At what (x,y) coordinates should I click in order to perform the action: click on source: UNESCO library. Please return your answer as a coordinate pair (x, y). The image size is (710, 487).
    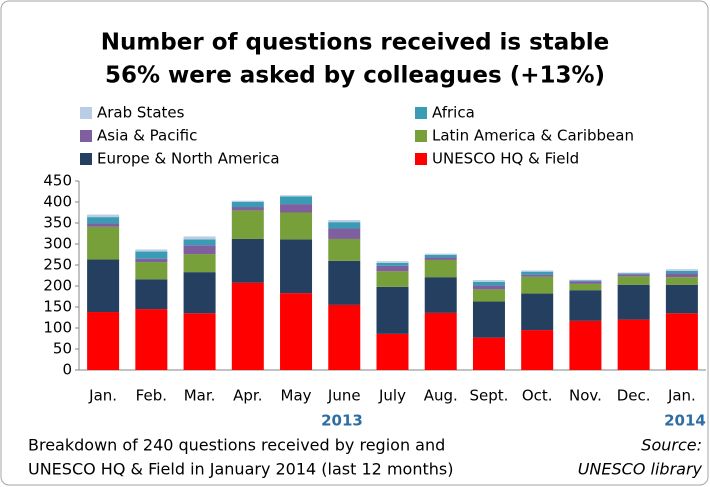
    Looking at the image, I should click on (640, 469).